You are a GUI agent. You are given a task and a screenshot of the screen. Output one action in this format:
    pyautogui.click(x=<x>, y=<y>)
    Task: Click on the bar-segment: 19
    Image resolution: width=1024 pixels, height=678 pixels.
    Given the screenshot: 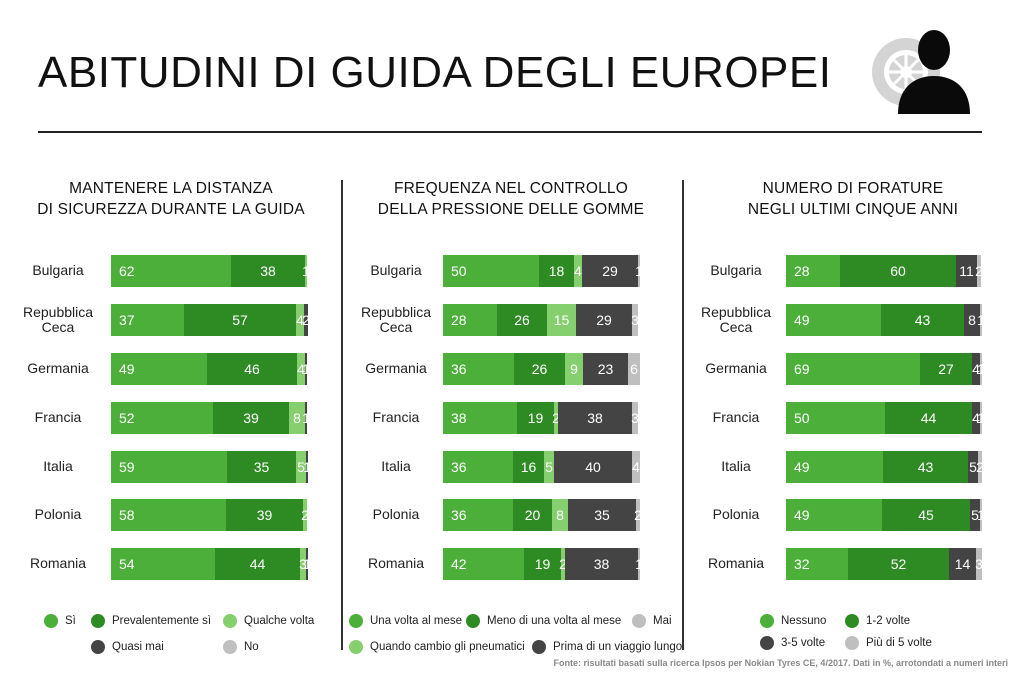 What is the action you would take?
    pyautogui.click(x=542, y=564)
    